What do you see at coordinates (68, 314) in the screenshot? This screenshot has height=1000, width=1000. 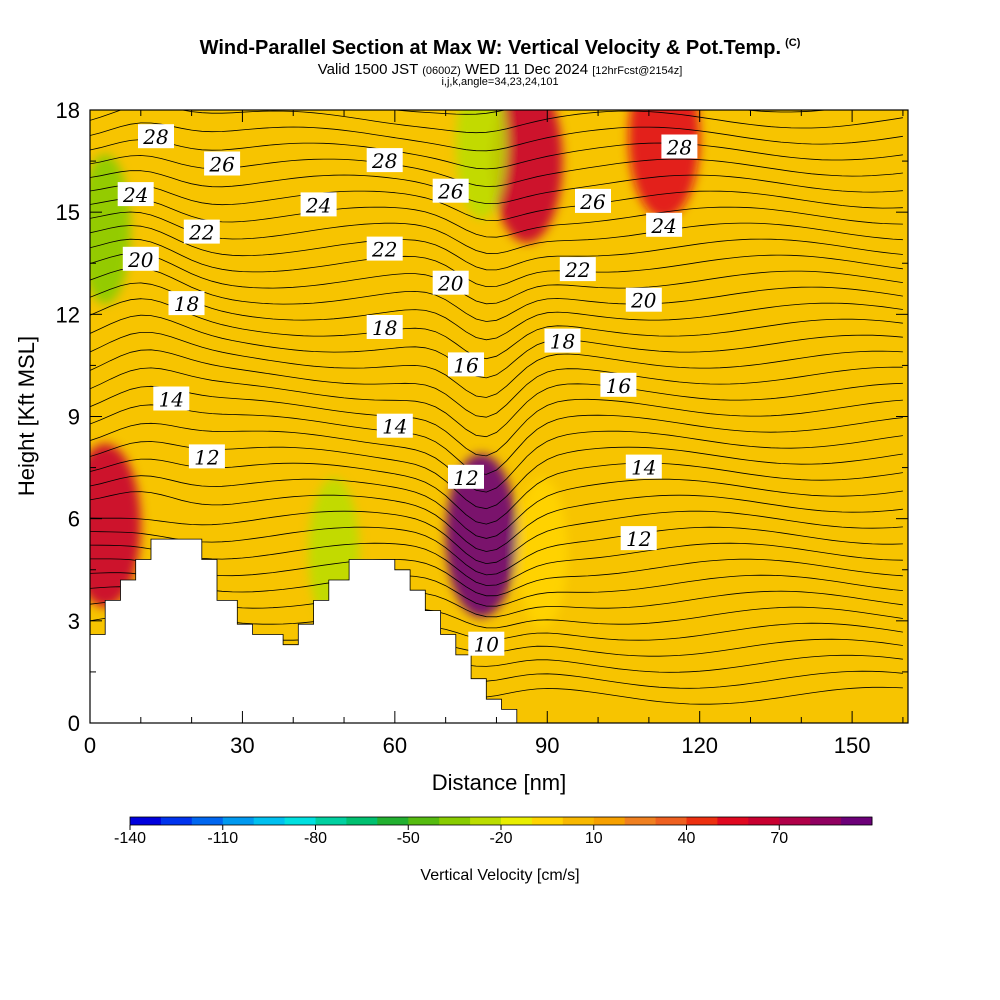 I see `y-tick-label: 12` at bounding box center [68, 314].